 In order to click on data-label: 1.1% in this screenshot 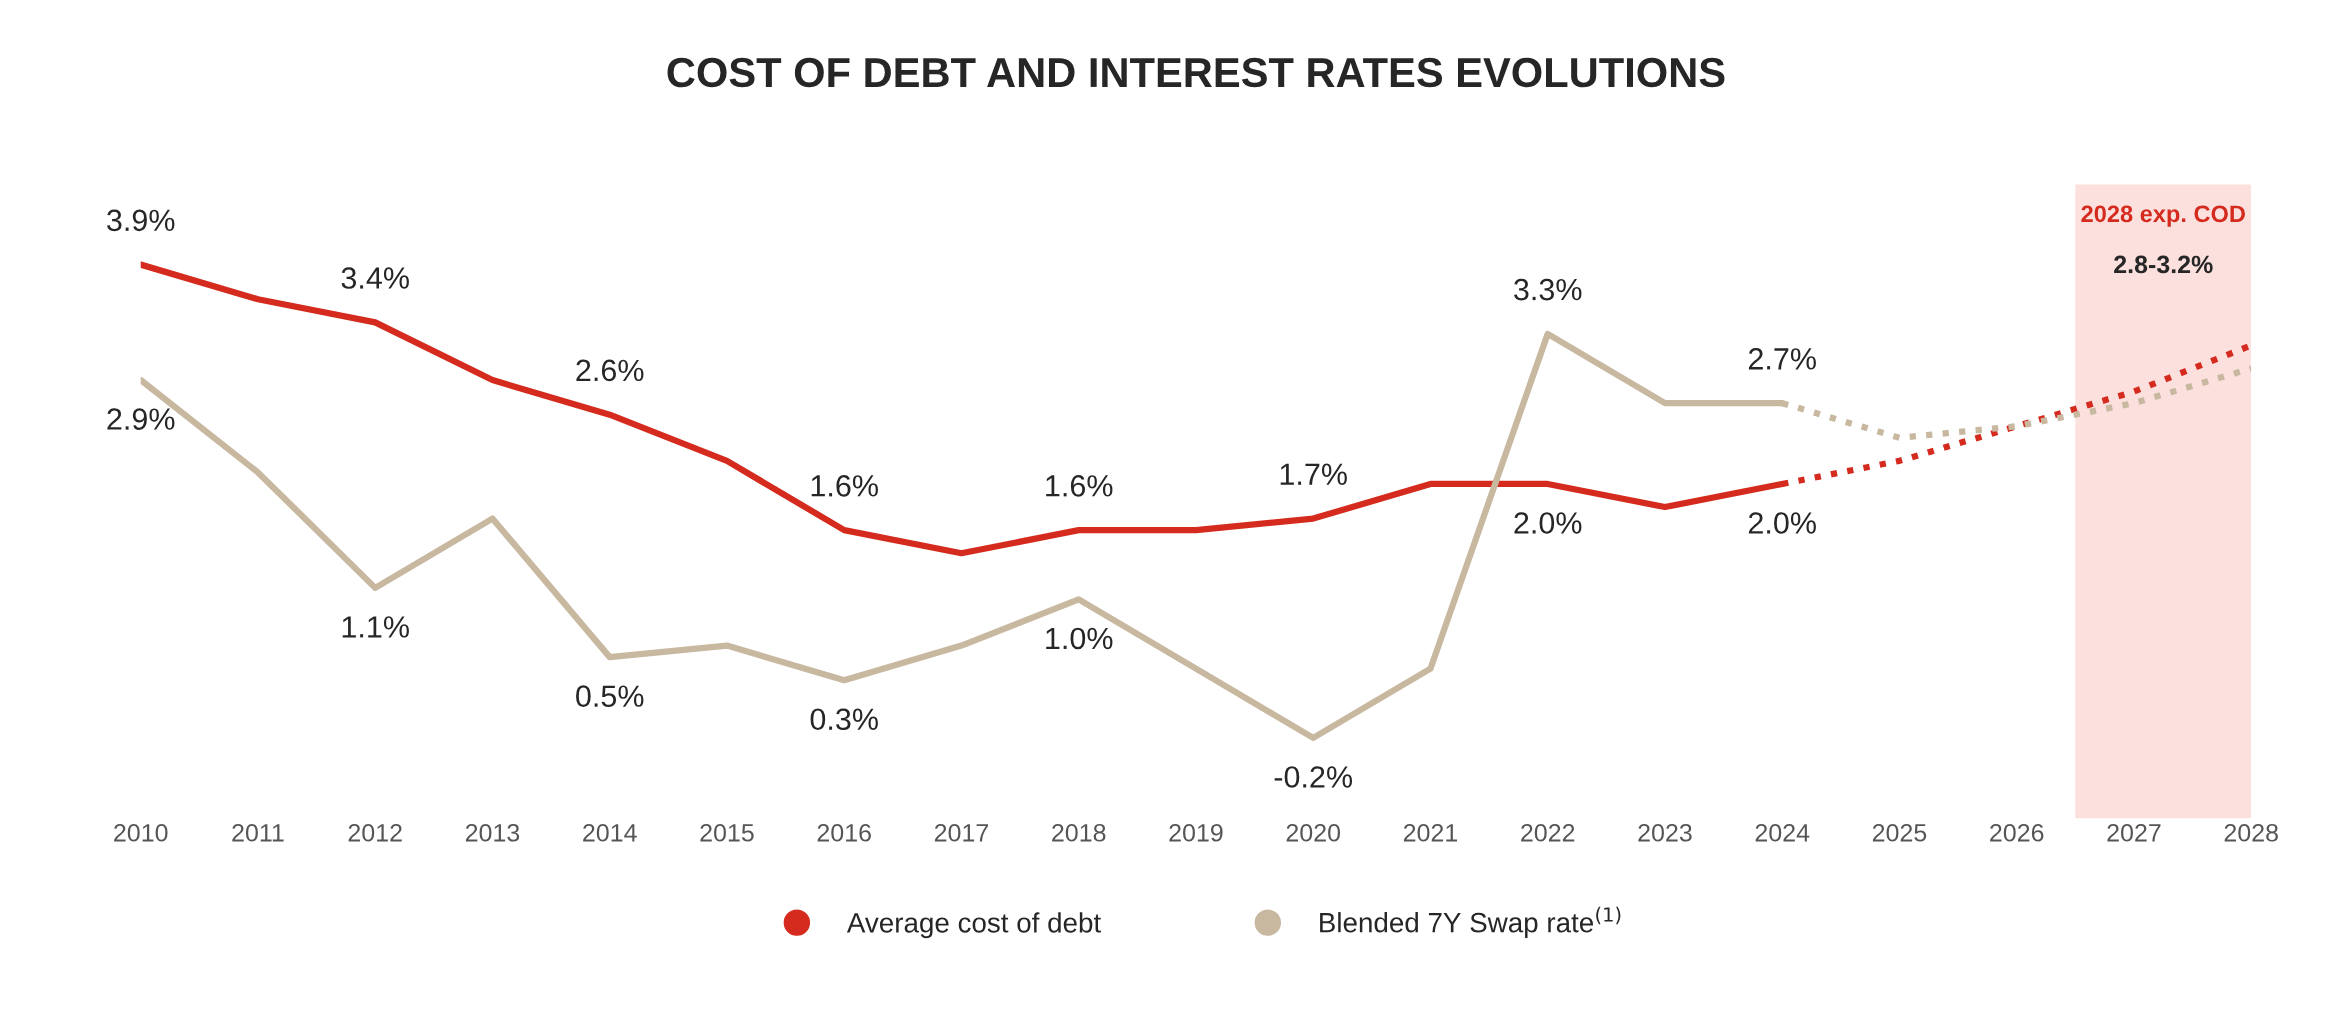, I will do `click(375, 627)`.